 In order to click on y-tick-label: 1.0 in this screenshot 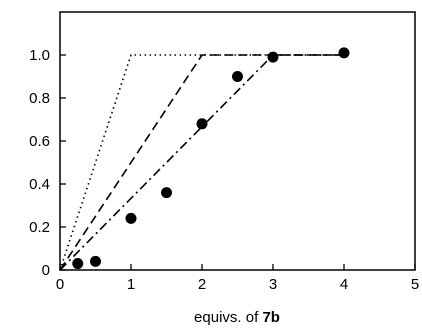, I will do `click(39, 55)`.